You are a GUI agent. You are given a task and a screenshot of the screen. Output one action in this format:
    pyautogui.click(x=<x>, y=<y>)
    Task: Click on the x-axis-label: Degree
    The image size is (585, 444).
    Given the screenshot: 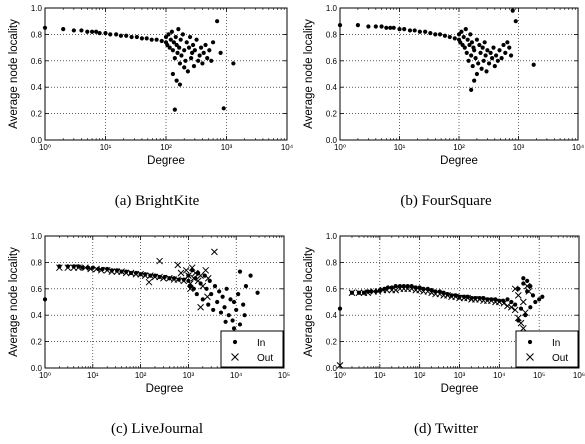 What is the action you would take?
    pyautogui.click(x=460, y=389)
    